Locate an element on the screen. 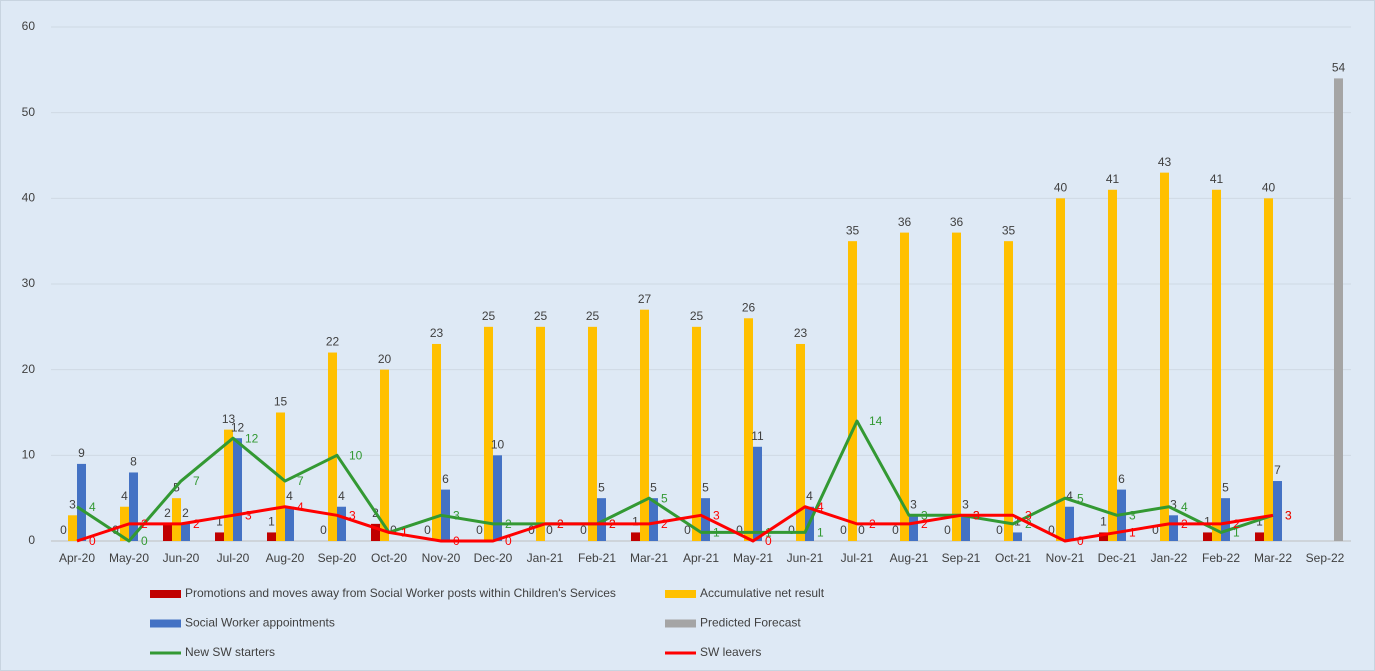 Image resolution: width=1375 pixels, height=671 pixels. x-tick-label: Mar-22 is located at coordinates (1273, 558).